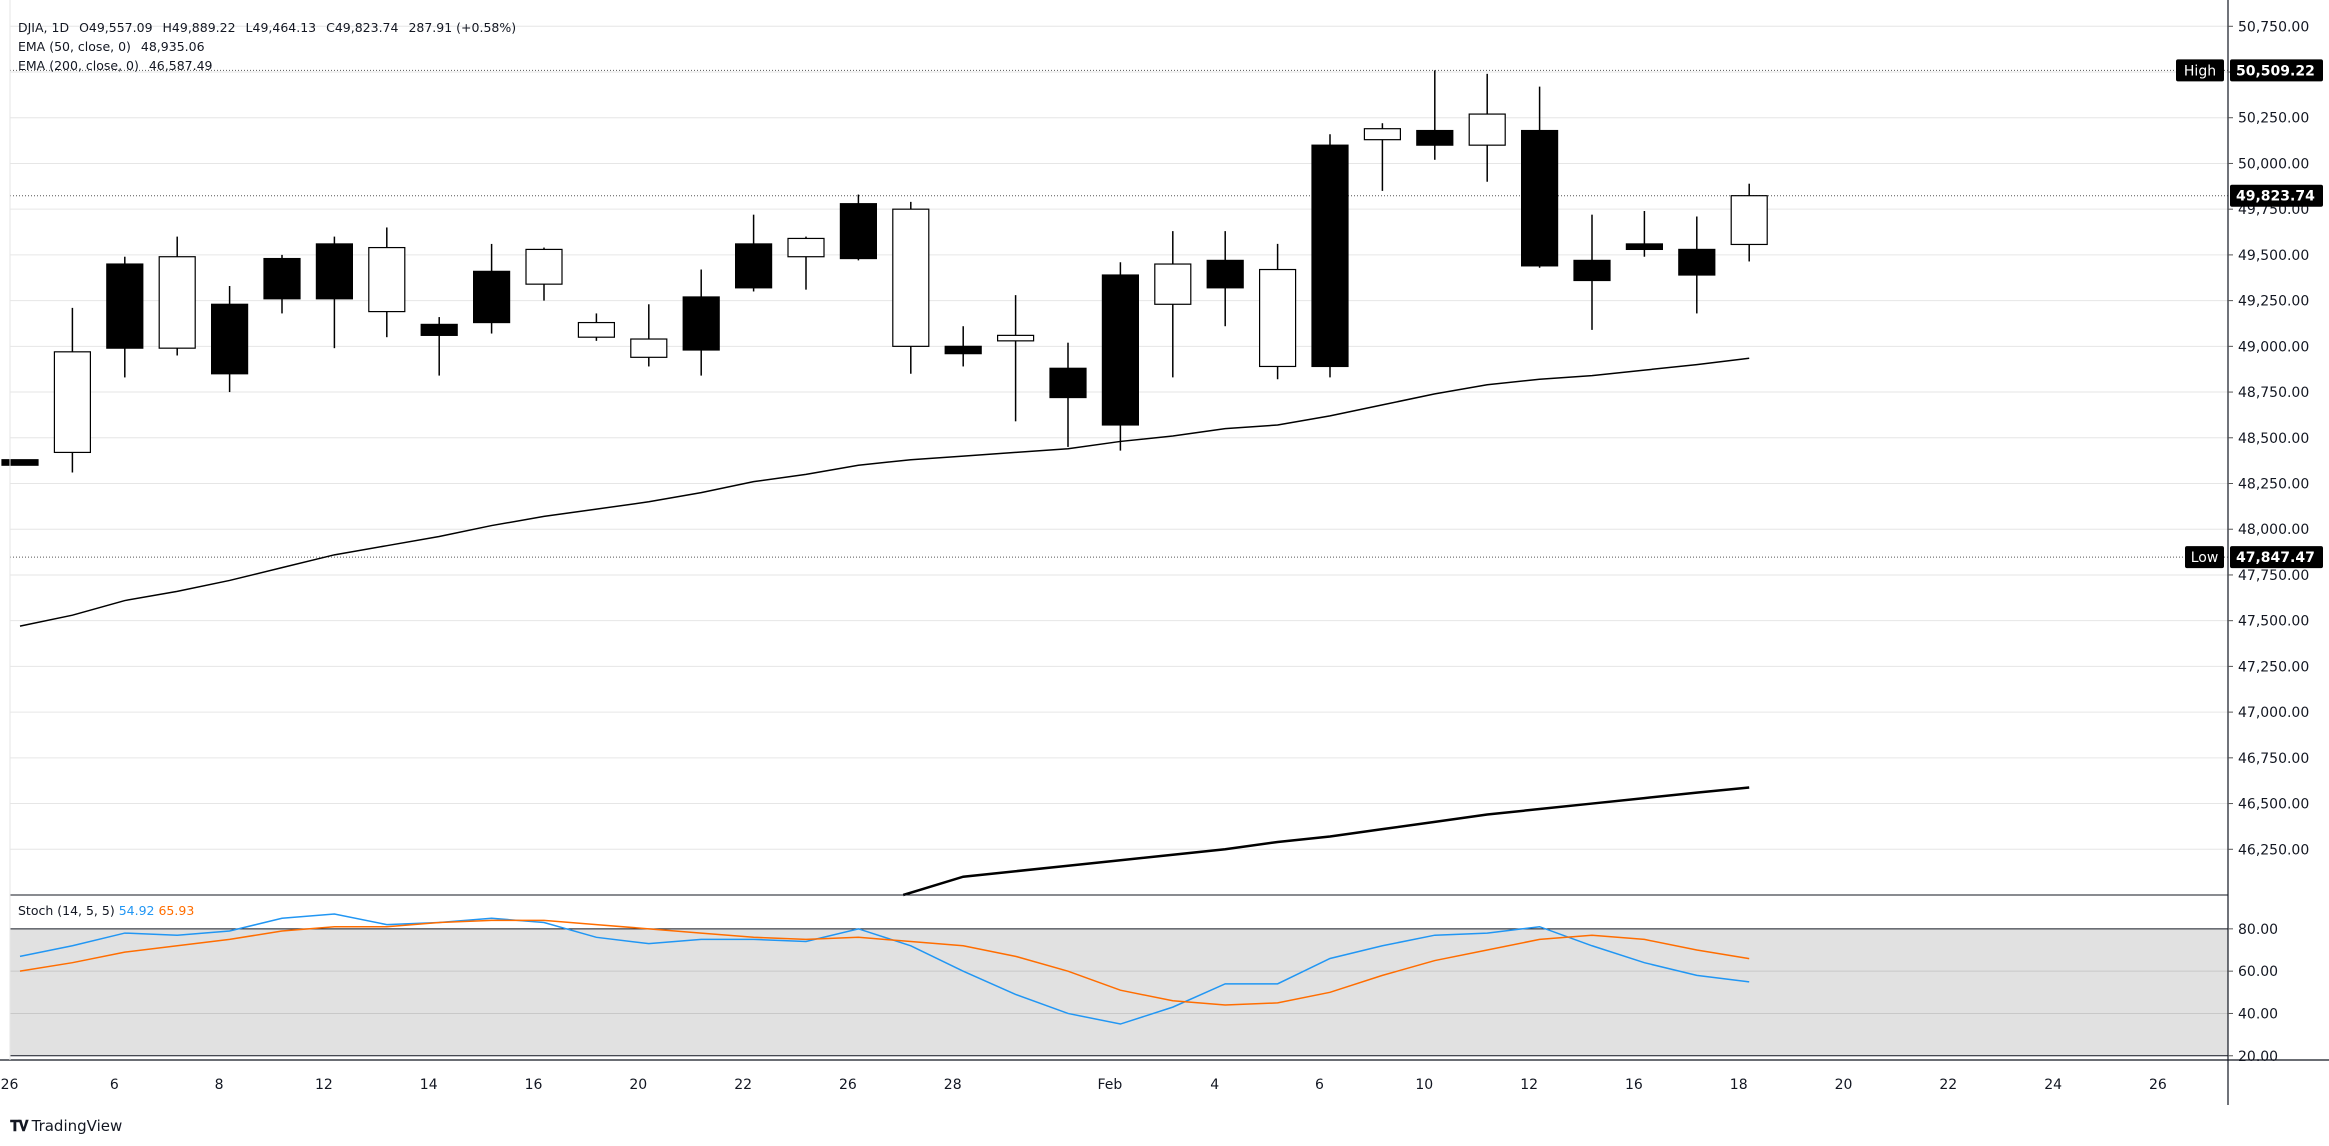  What do you see at coordinates (2258, 1057) in the screenshot?
I see `stoch-tick-label: 20.00` at bounding box center [2258, 1057].